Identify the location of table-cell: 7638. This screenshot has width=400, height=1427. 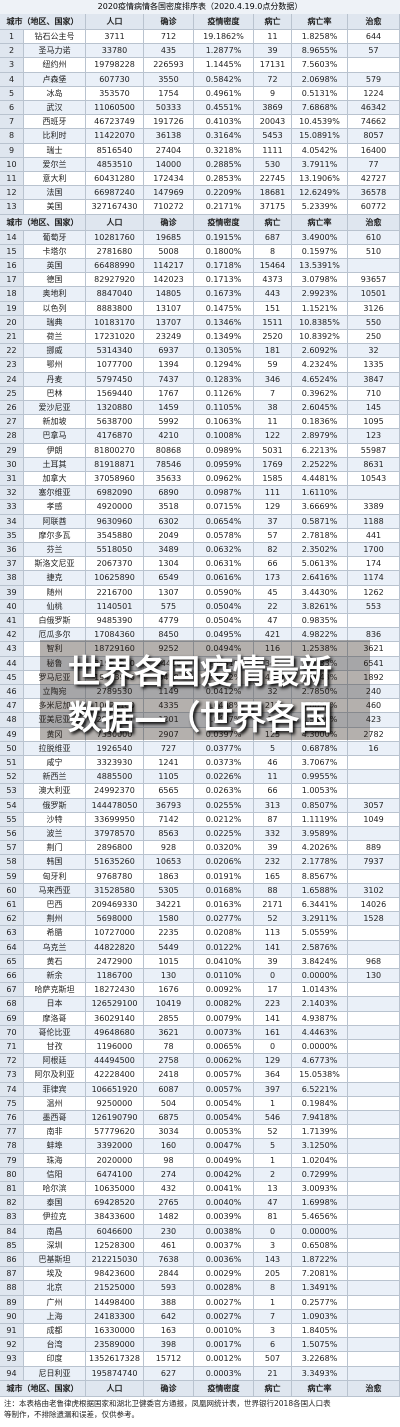
(169, 1260).